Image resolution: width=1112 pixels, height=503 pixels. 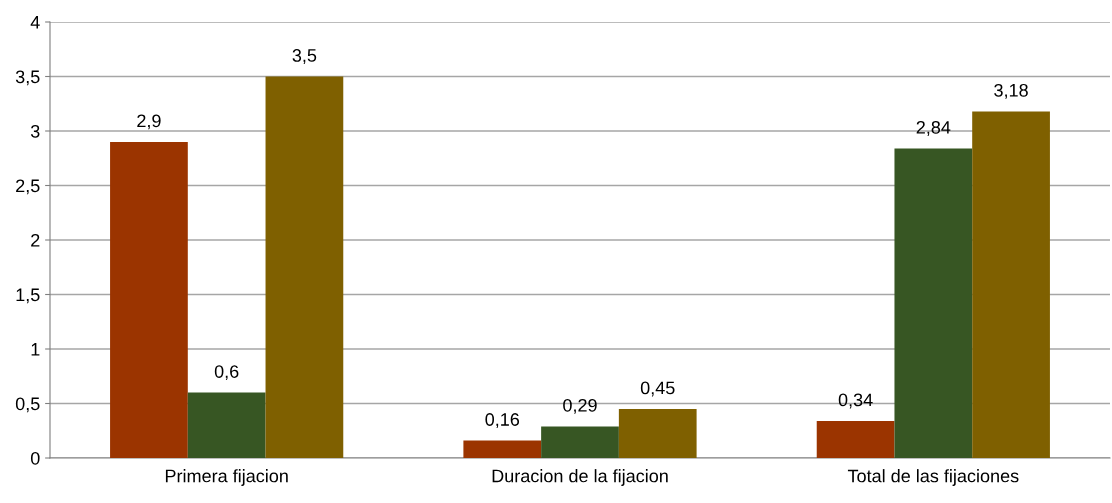 What do you see at coordinates (1011, 91) in the screenshot?
I see `data-label: 3,18` at bounding box center [1011, 91].